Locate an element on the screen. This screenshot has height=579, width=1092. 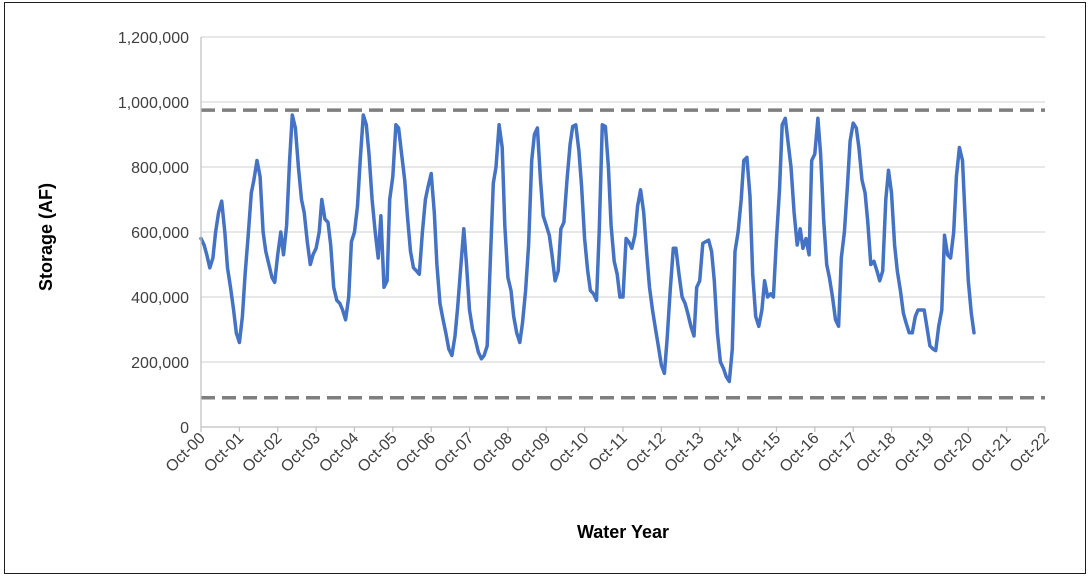
y-tick-label: 600,000 is located at coordinates (160, 233).